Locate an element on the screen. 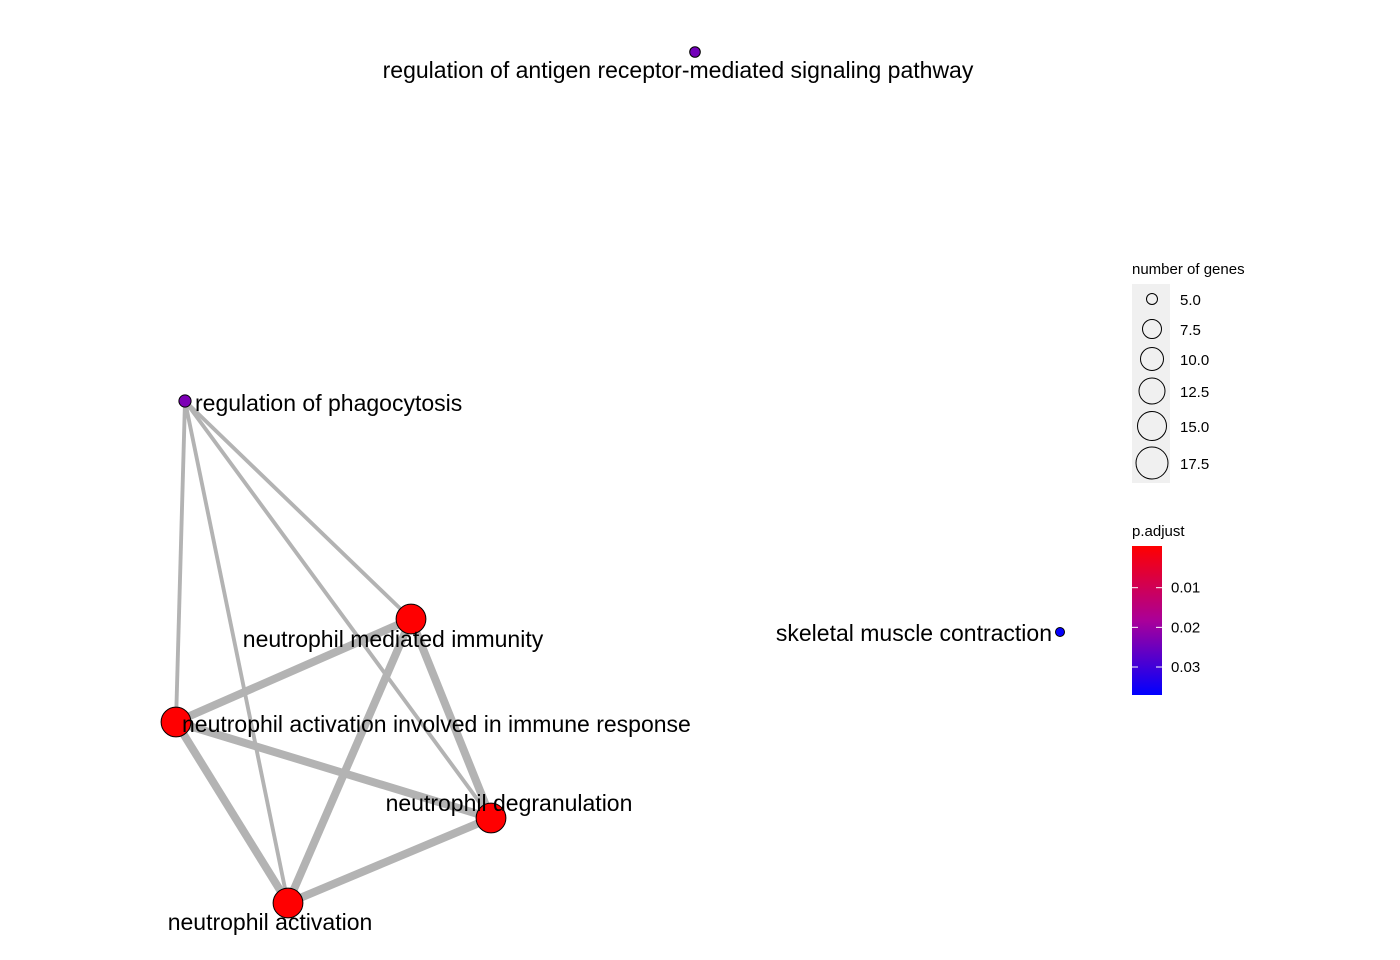 This screenshot has width=1400, height=960. node-label-skel: skeletal muscle contraction is located at coordinates (914, 633).